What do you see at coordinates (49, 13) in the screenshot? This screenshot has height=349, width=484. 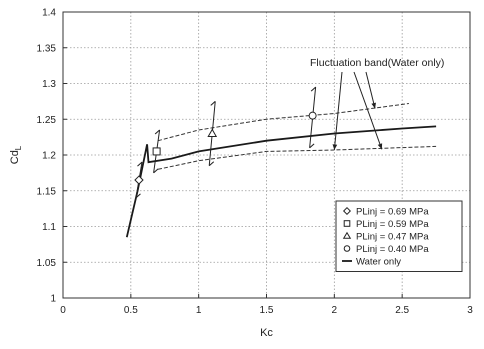 I see `y-tick-label: 1.4` at bounding box center [49, 13].